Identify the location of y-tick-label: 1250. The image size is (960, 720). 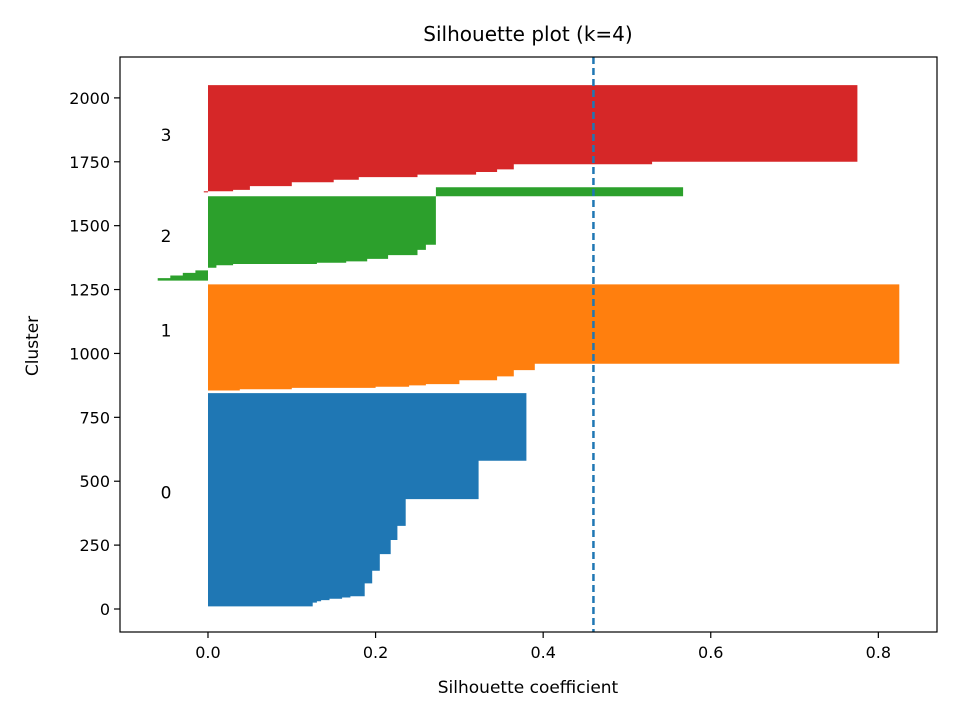
(89, 290).